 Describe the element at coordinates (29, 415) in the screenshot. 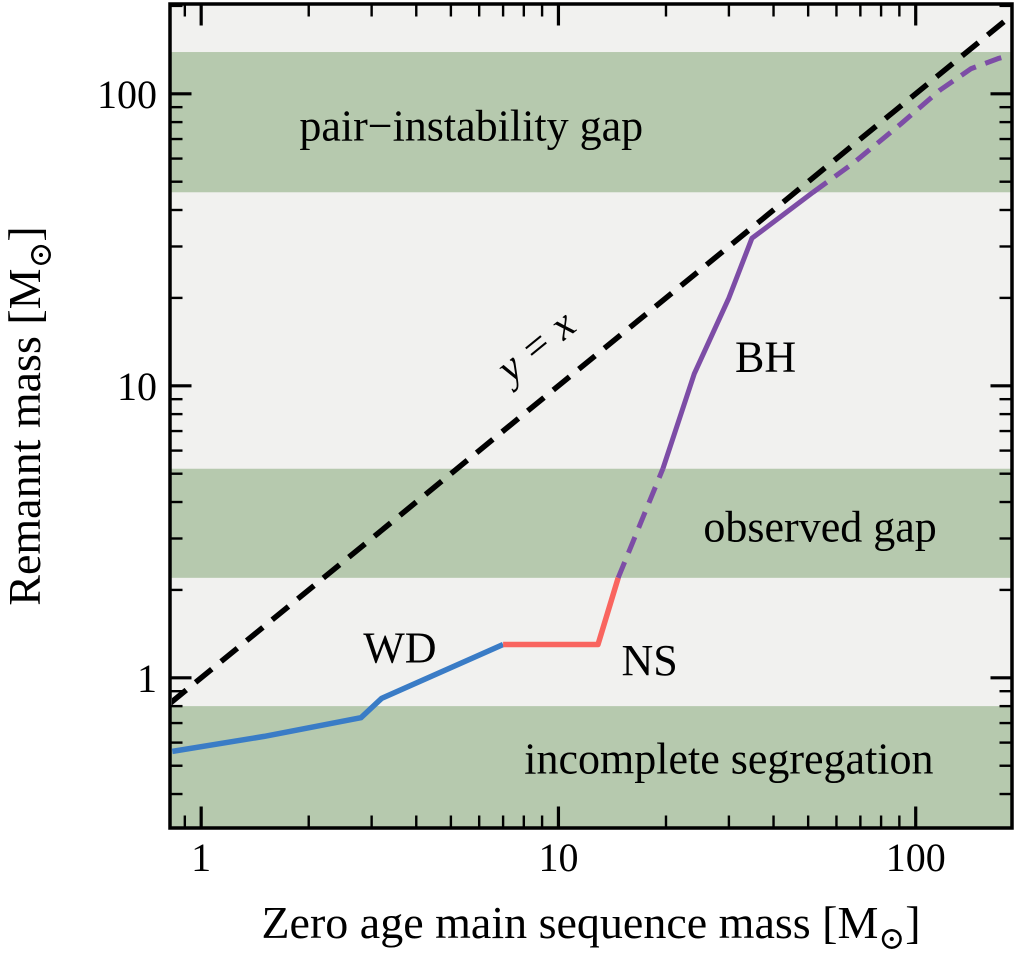

I see `y-axis-title: Remannt mass [M⊙]` at that location.